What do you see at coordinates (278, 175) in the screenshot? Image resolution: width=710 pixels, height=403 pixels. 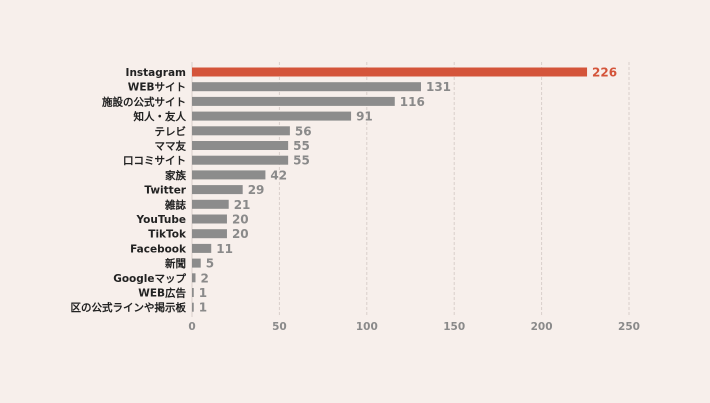 I see `value-label: 42` at bounding box center [278, 175].